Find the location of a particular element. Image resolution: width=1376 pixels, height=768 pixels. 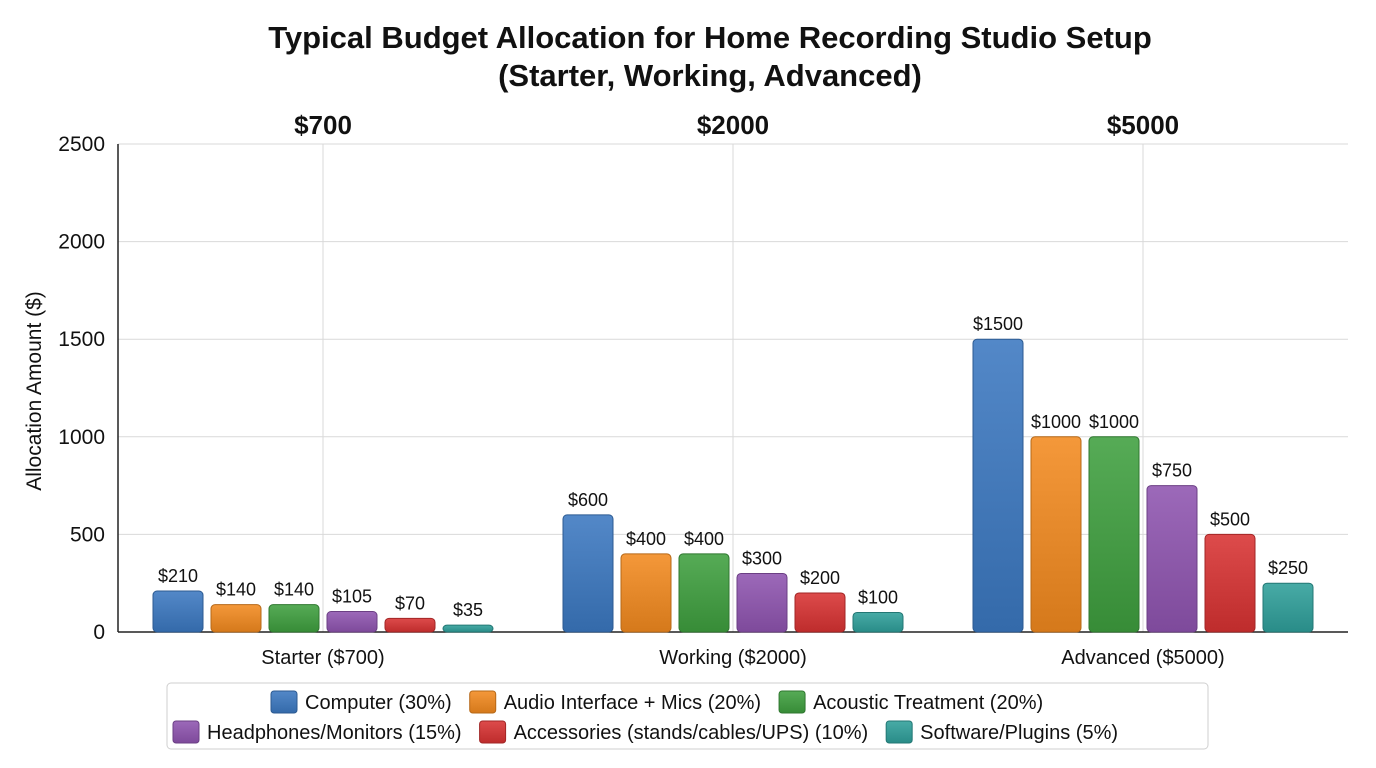

data-label-audio-interface-mics-20-advanced-5000: $1000 is located at coordinates (1056, 422).